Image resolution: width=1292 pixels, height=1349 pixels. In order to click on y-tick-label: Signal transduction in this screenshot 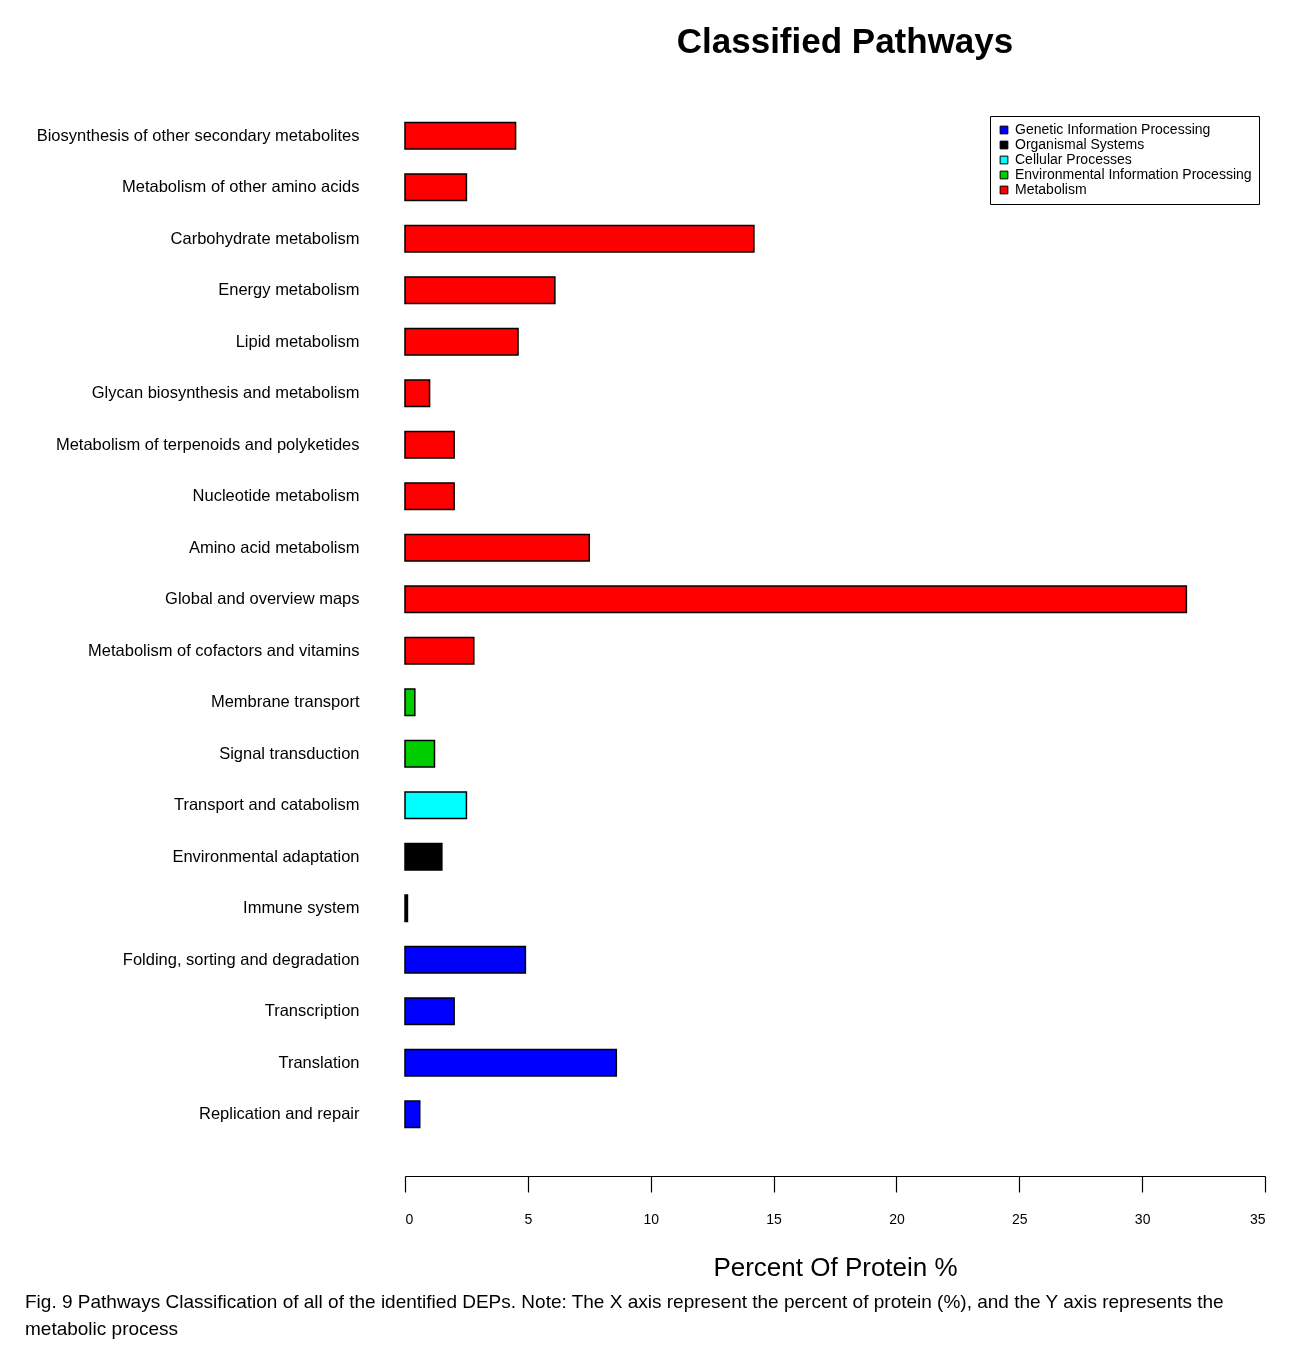, I will do `click(289, 752)`.